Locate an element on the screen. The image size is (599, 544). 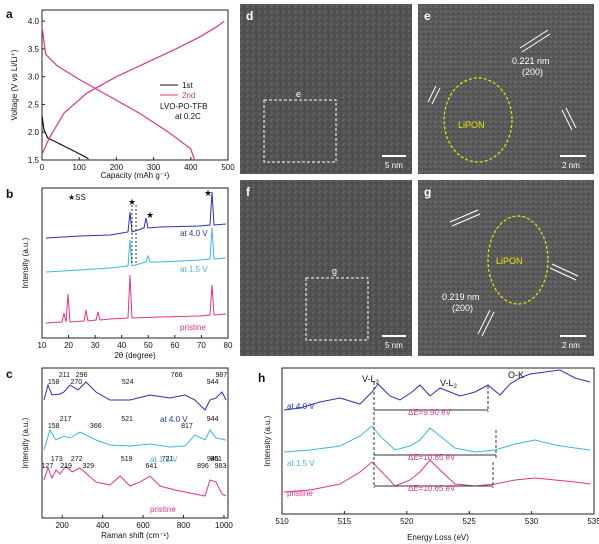
raman-peak-top: 270 is located at coordinates (77, 382).